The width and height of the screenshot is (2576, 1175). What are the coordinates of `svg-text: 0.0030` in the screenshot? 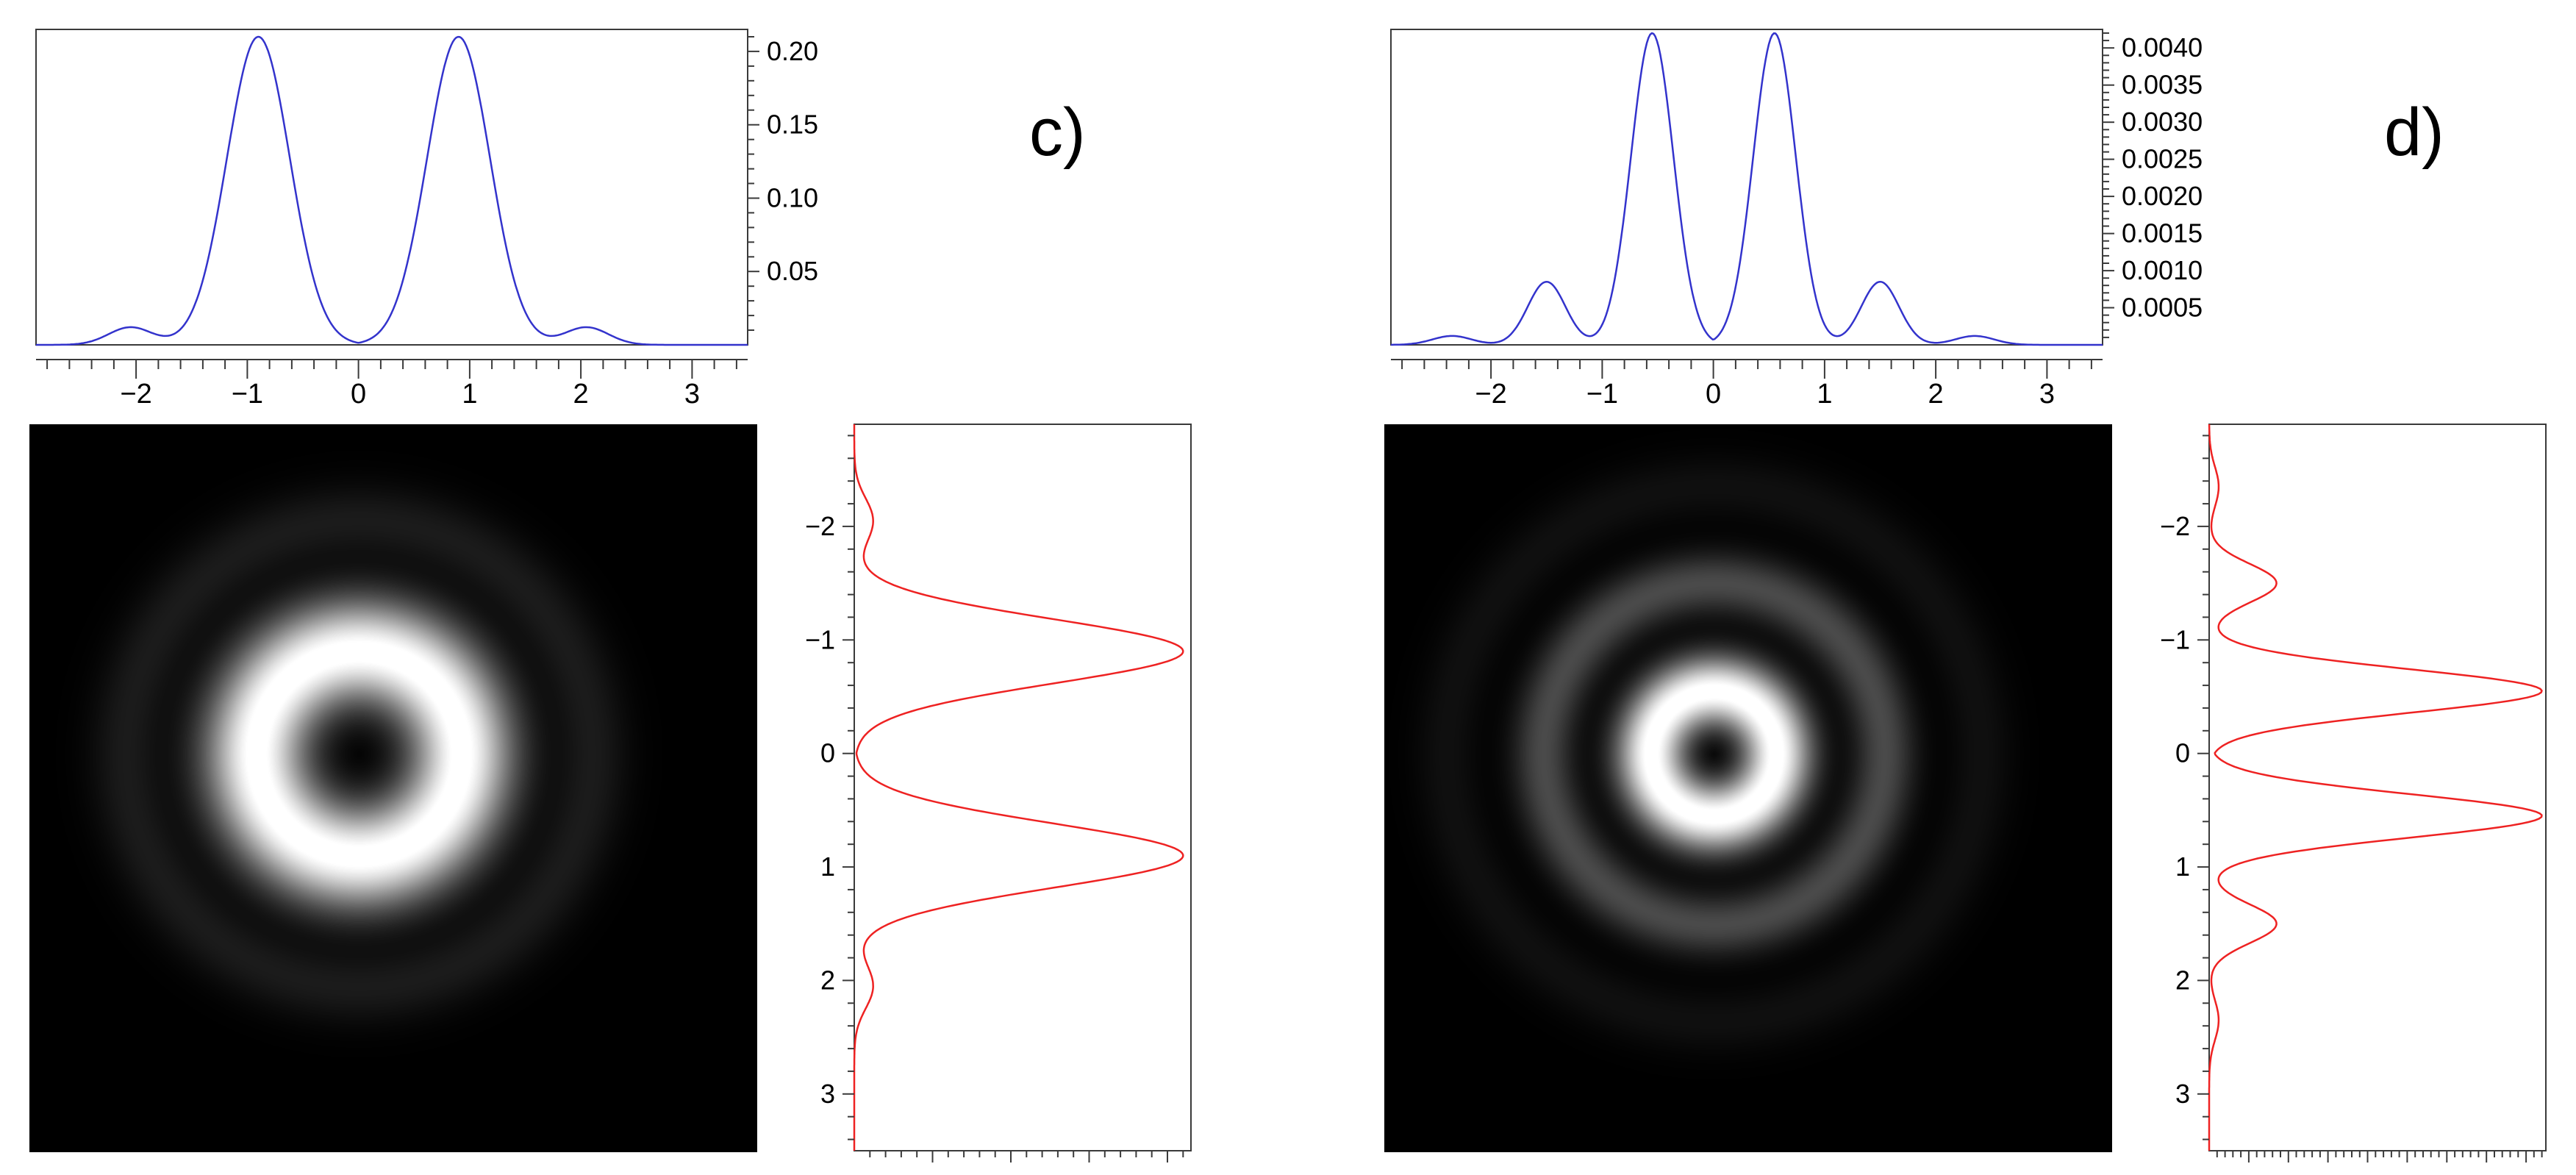 It's located at (2162, 122).